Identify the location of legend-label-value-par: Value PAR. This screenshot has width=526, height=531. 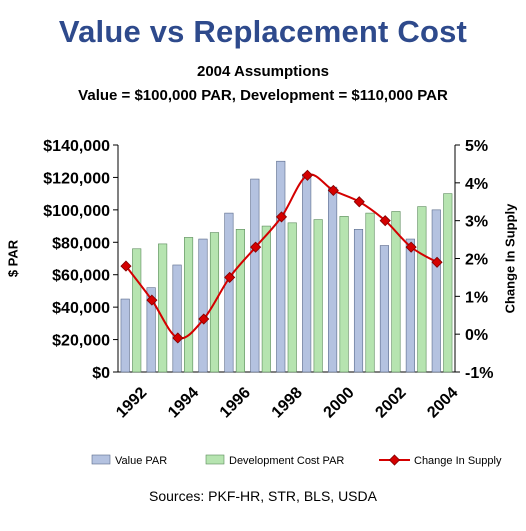
(141, 461).